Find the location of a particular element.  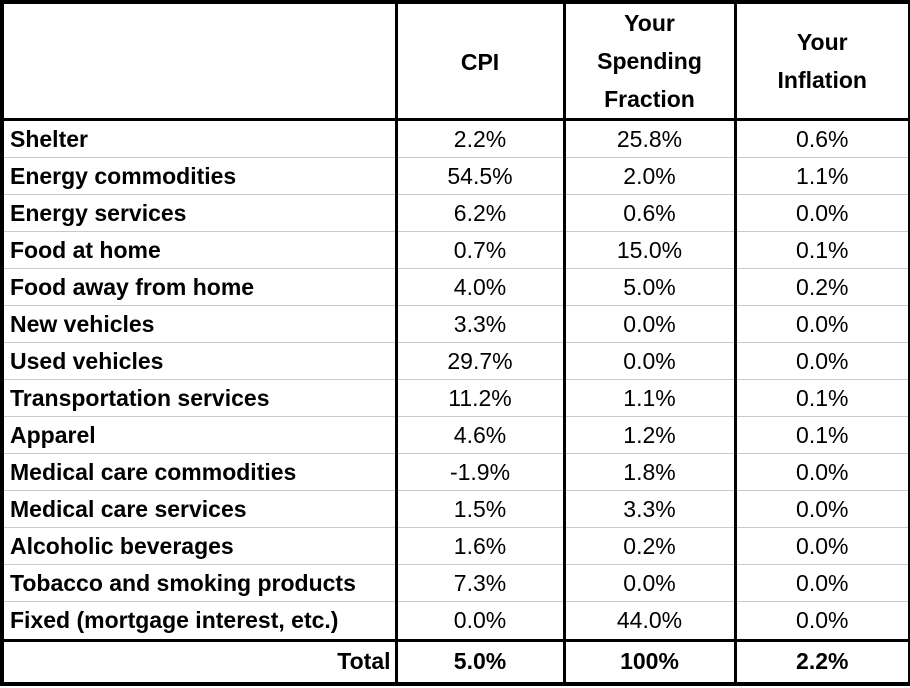

inflation-cell: 0.2% is located at coordinates (821, 287).